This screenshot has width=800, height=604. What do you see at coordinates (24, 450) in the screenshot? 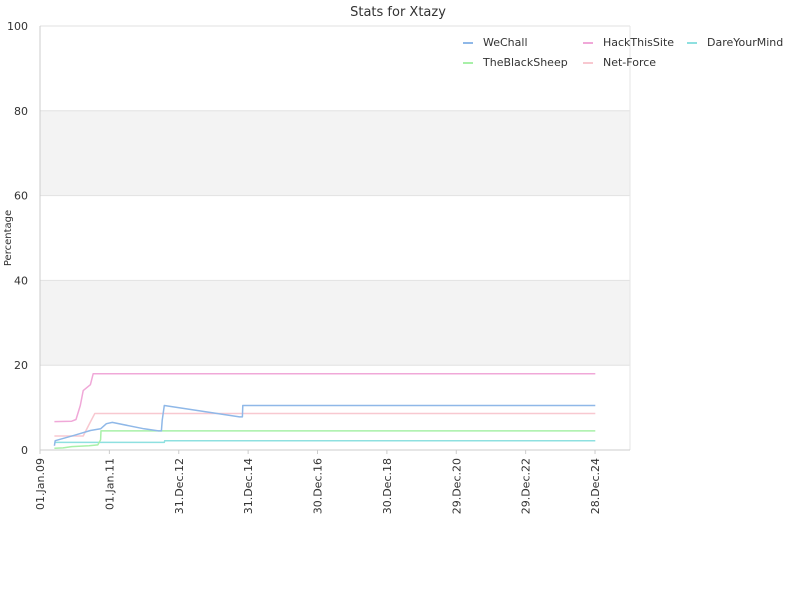
I see `y-tick-label: 0` at bounding box center [24, 450].